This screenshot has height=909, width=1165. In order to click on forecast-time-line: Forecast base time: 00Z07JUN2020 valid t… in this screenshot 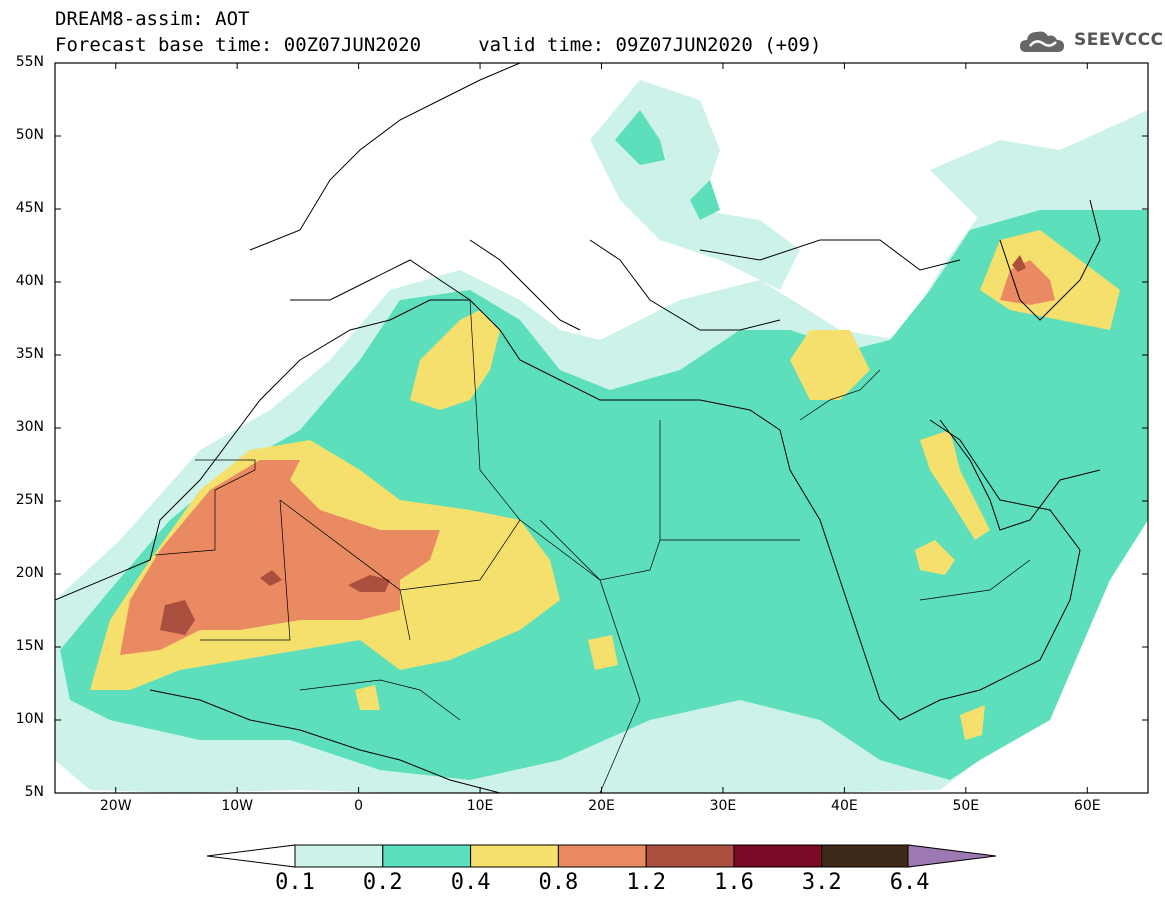, I will do `click(438, 45)`.